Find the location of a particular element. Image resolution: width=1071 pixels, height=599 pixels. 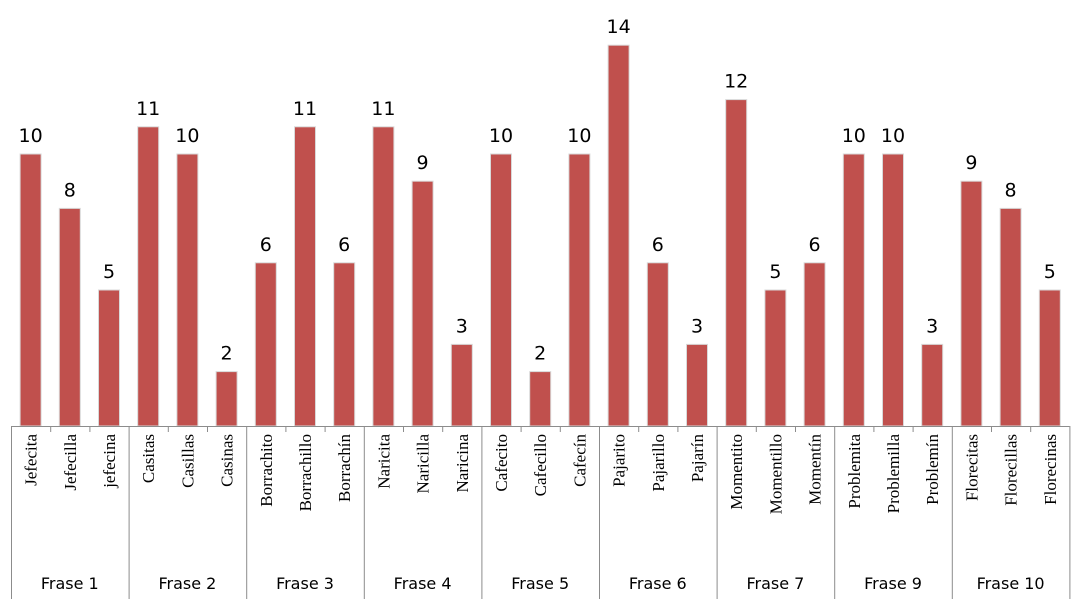

category-label: Borrachito is located at coordinates (266, 470).